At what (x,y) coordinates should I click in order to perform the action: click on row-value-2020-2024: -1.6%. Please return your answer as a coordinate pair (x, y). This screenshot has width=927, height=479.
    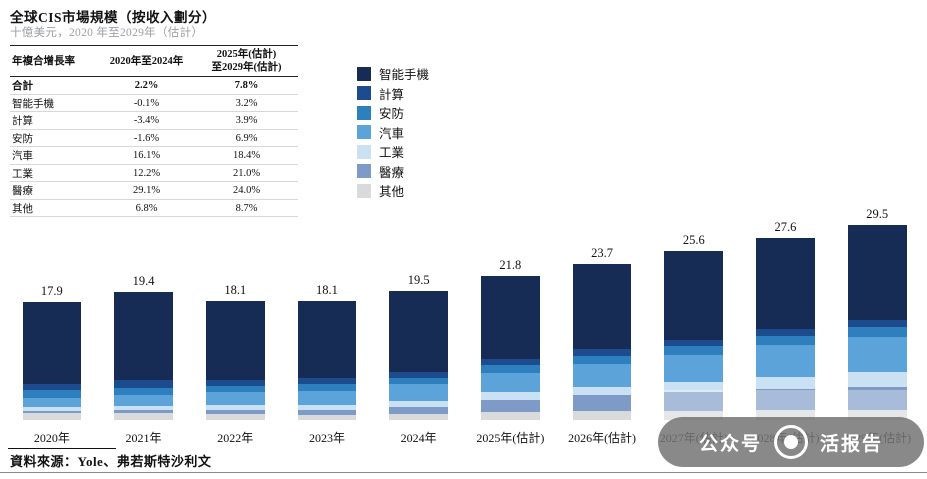
    Looking at the image, I should click on (146, 138).